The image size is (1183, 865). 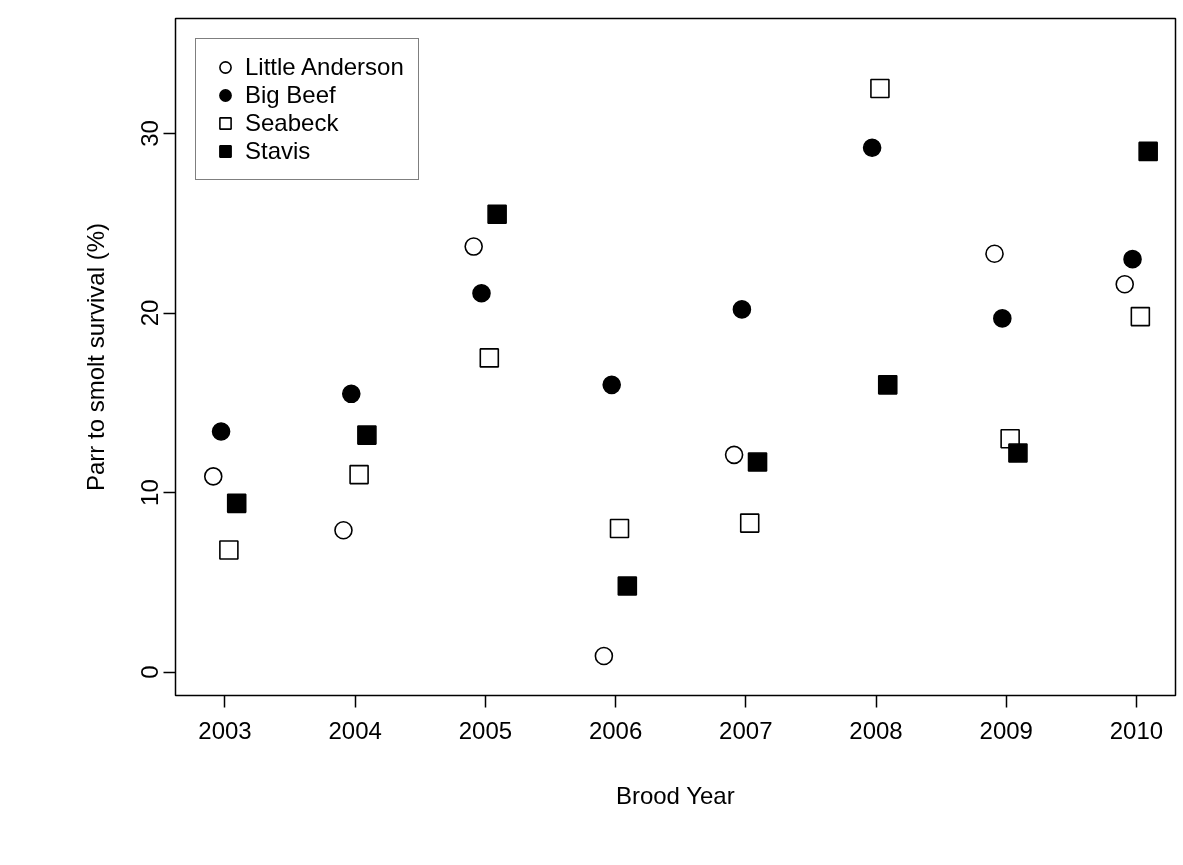 I want to click on legend-label: Seabeck, so click(x=292, y=123).